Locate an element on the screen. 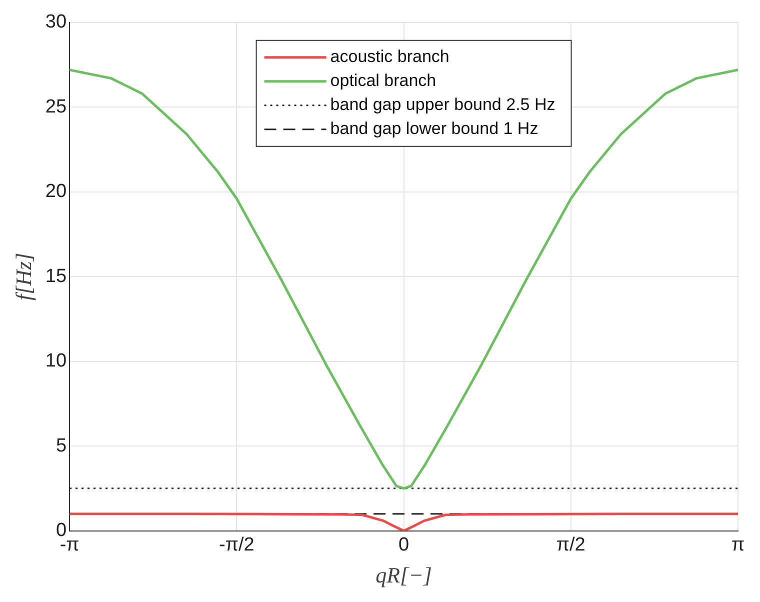  x-tick-label: π is located at coordinates (738, 545).